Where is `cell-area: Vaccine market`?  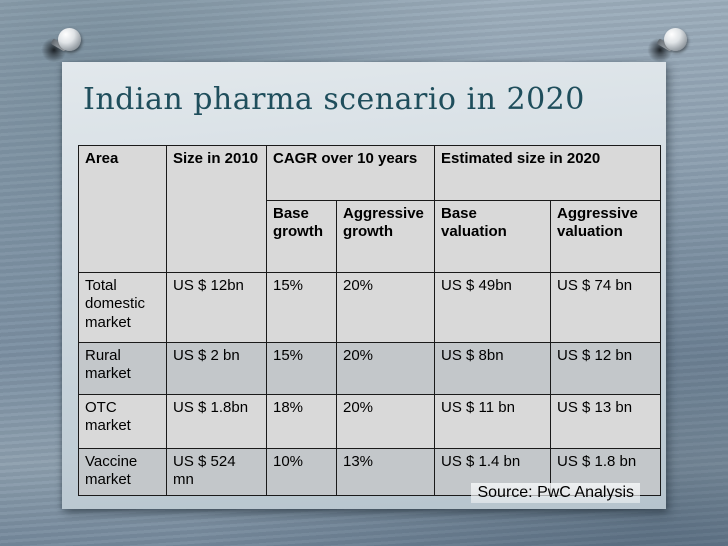
cell-area: Vaccine market is located at coordinates (122, 472).